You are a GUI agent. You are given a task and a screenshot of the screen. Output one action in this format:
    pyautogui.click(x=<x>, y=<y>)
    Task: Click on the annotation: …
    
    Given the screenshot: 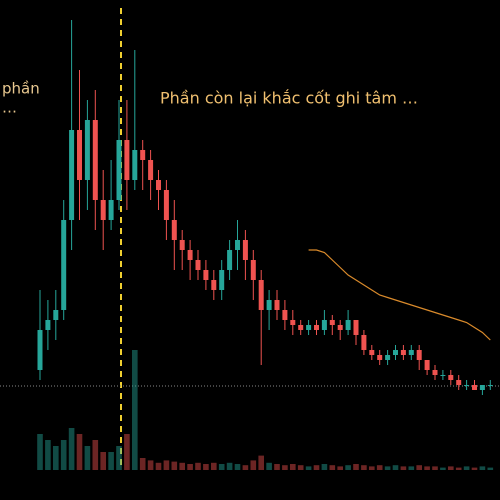 What is the action you would take?
    pyautogui.click(x=9, y=108)
    